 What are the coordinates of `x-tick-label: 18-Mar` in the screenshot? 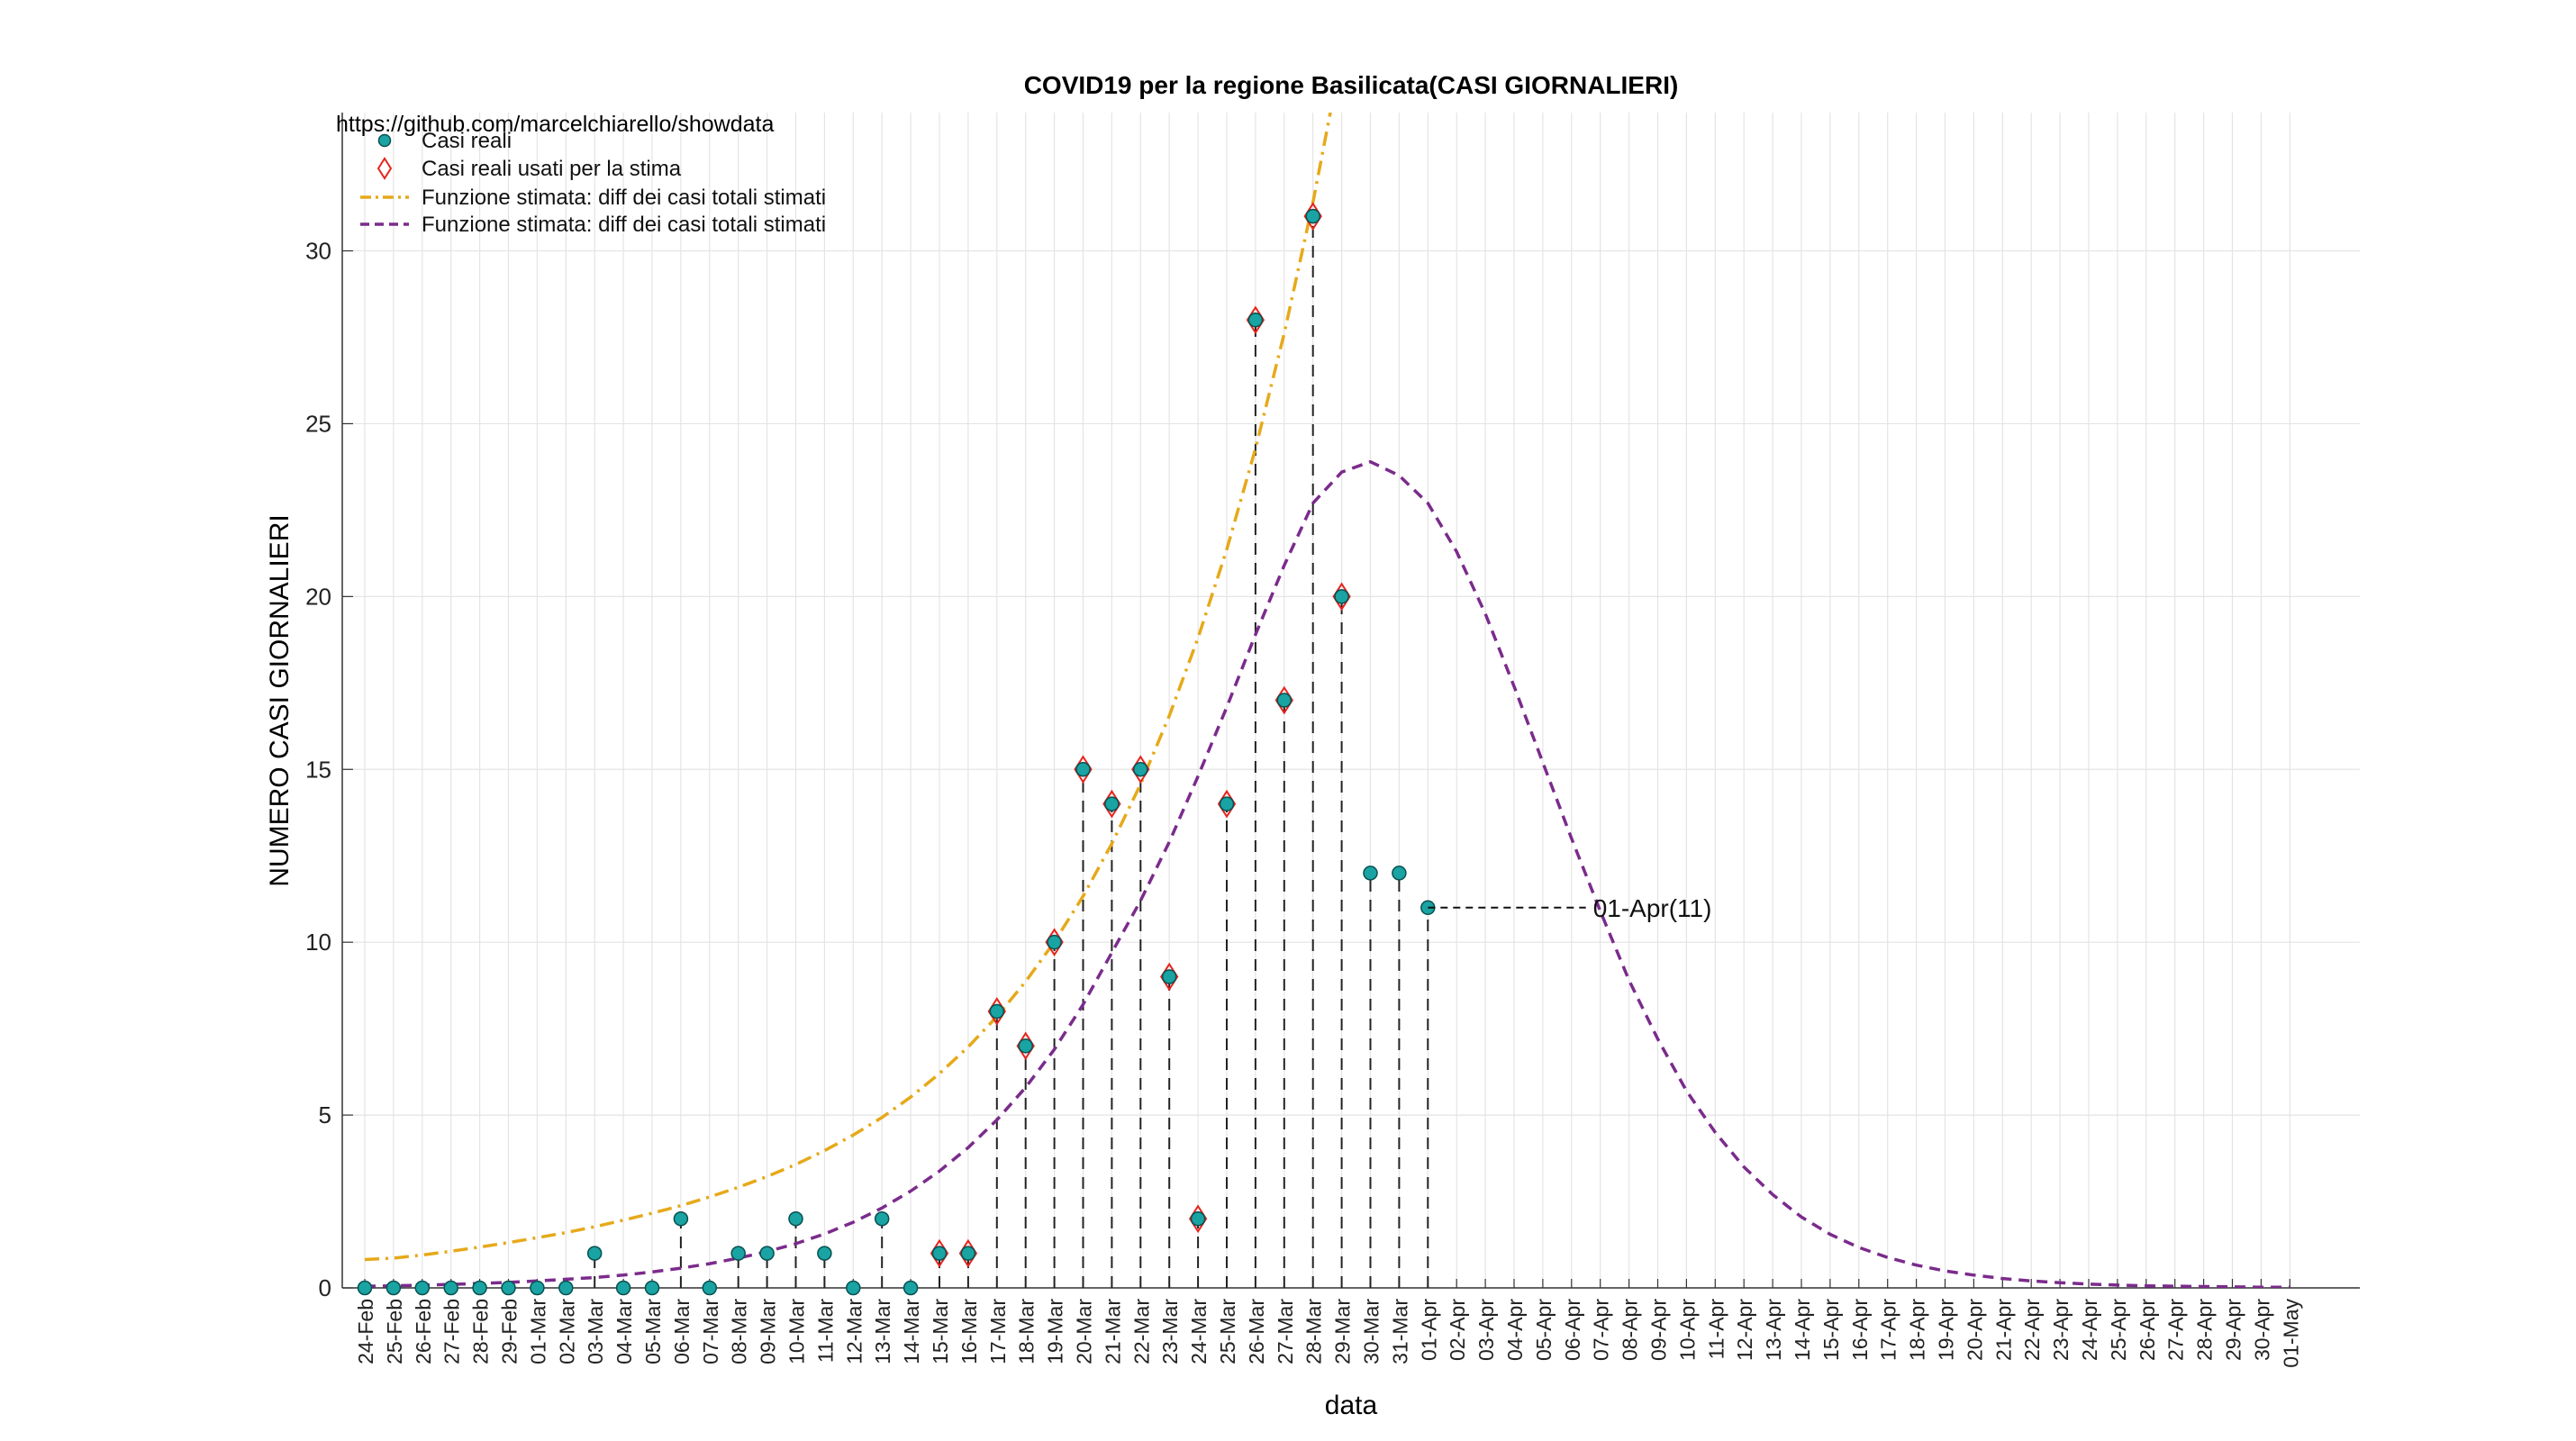 It's located at (1027, 1331).